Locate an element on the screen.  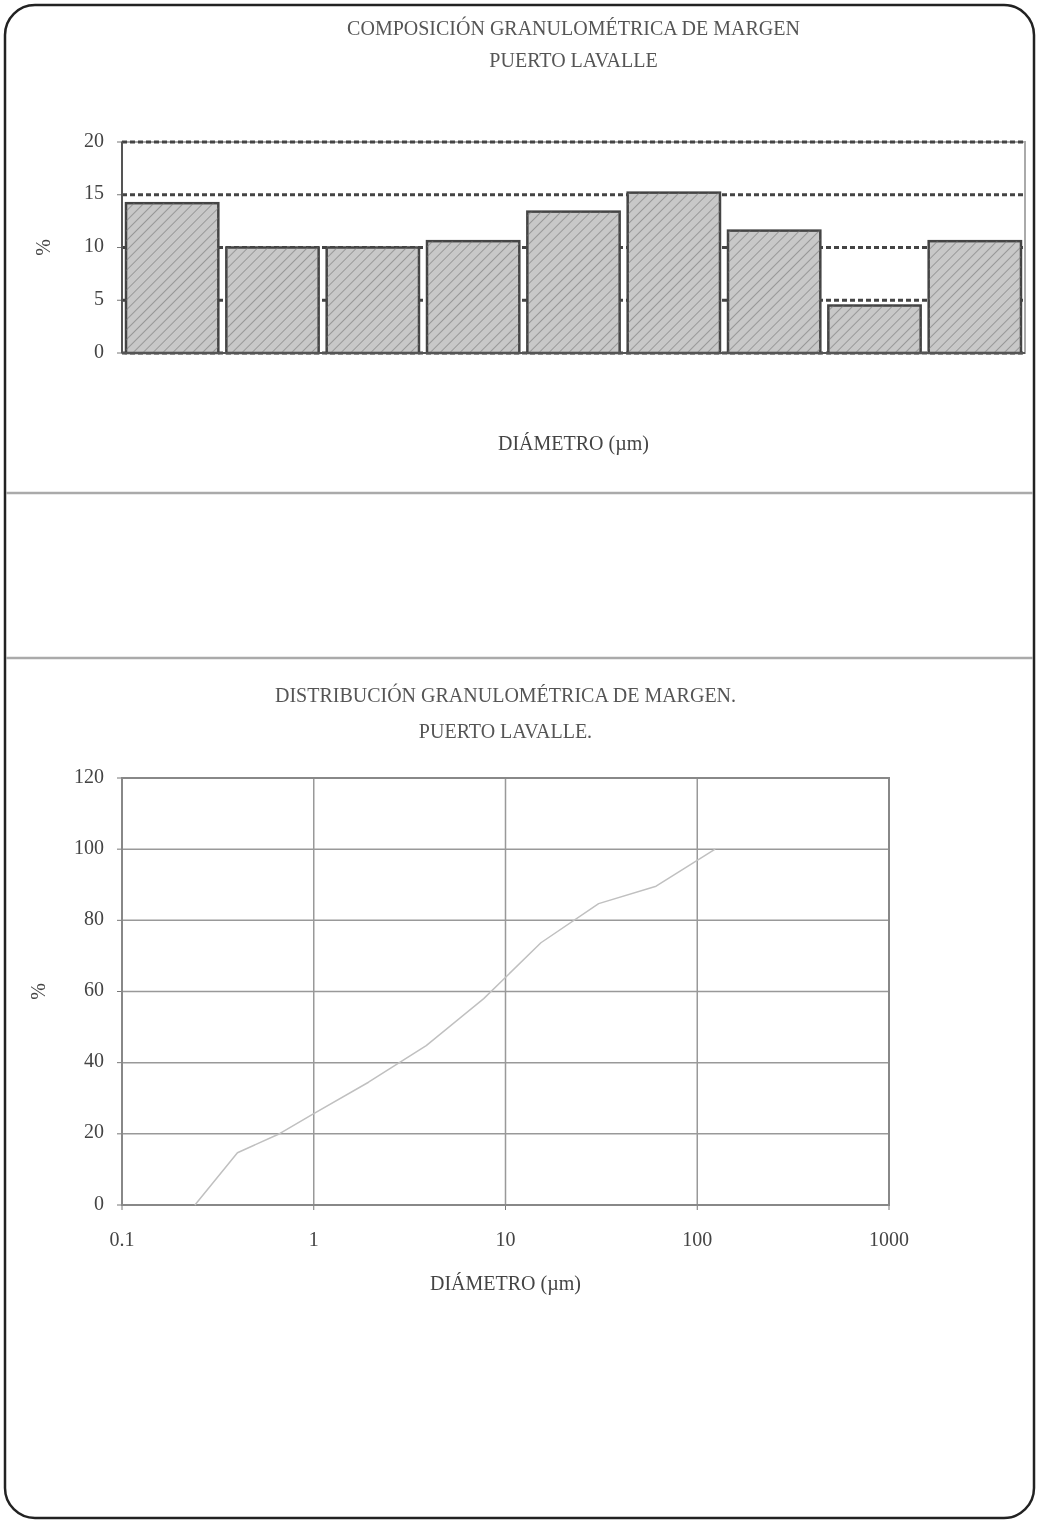
y-tick-label: 80 is located at coordinates (94, 917).